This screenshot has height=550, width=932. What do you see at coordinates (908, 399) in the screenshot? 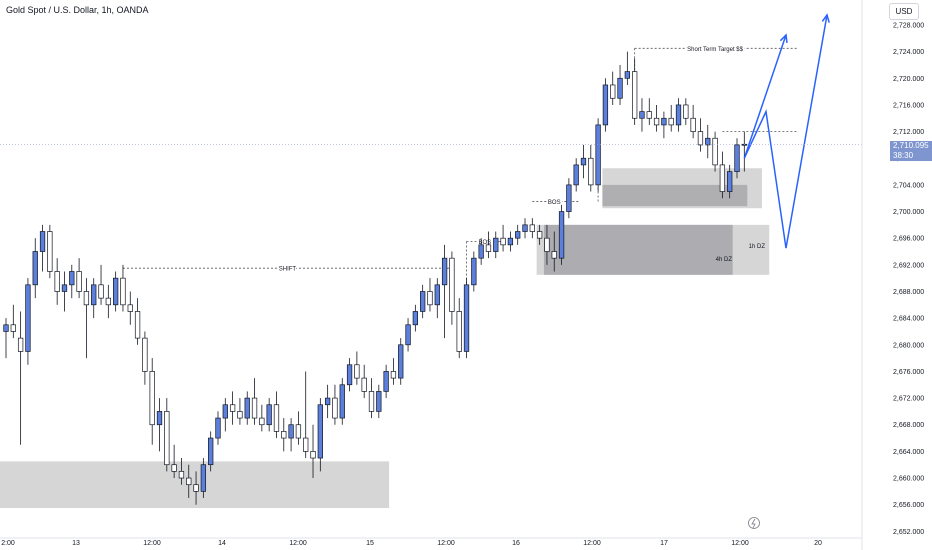
I see `y-tick-label: 2,672.000` at bounding box center [908, 399].